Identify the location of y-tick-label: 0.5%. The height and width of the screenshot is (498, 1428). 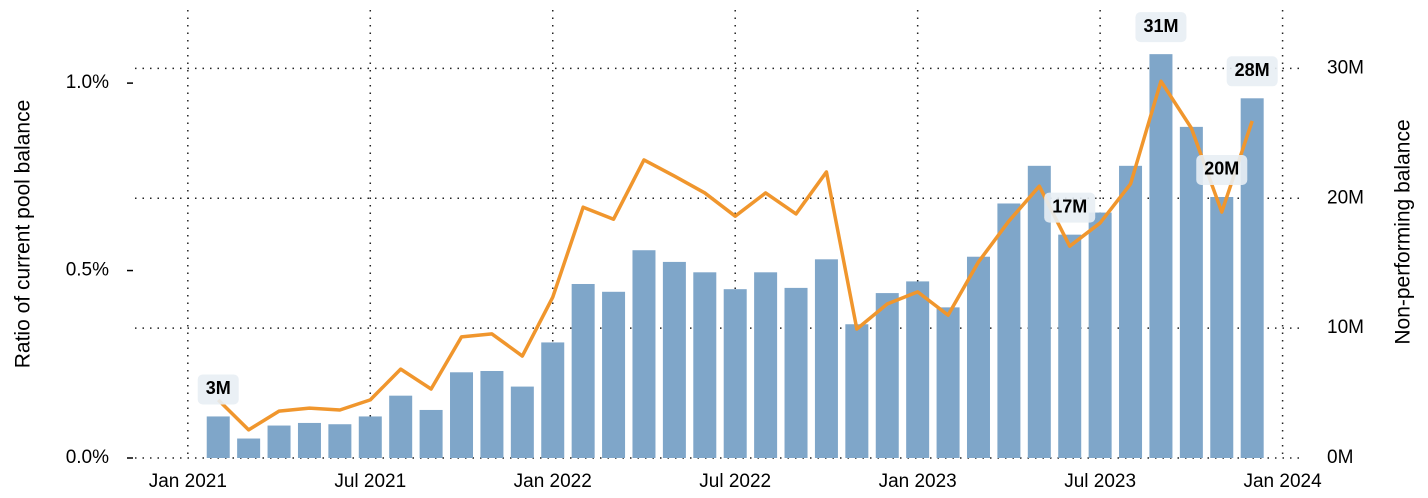
(87, 270).